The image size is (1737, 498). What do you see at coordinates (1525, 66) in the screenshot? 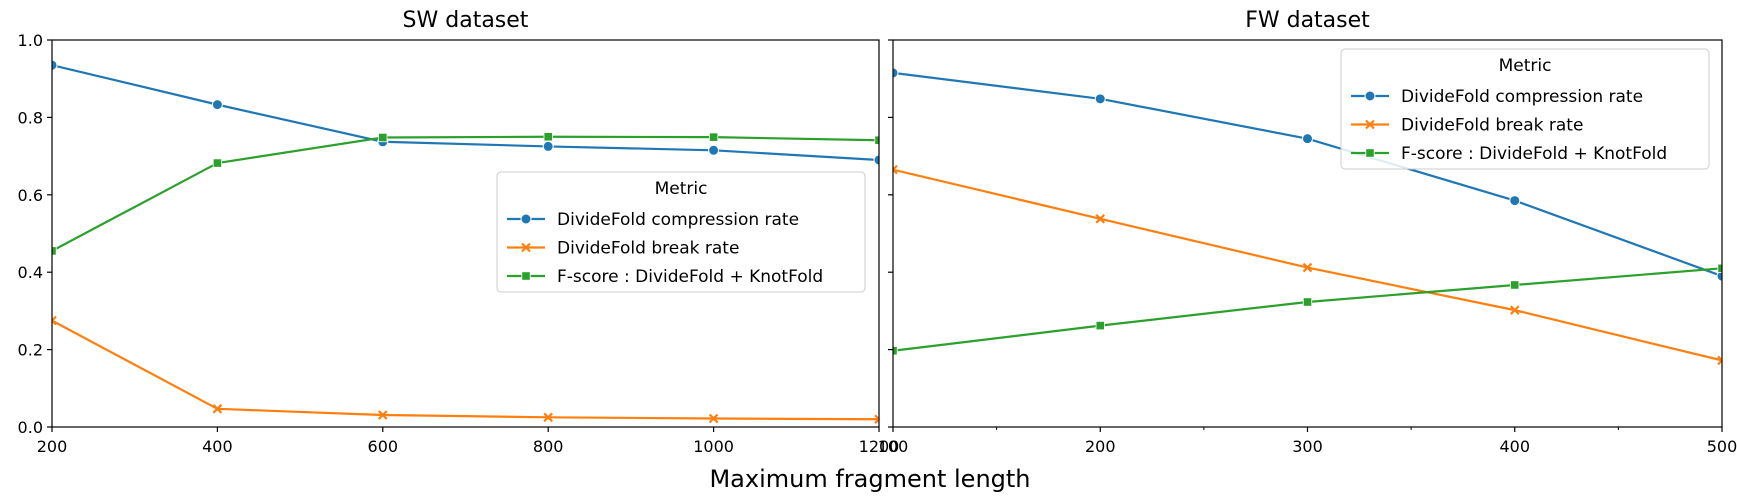
I see `panel-2-legend-title: Metric` at bounding box center [1525, 66].